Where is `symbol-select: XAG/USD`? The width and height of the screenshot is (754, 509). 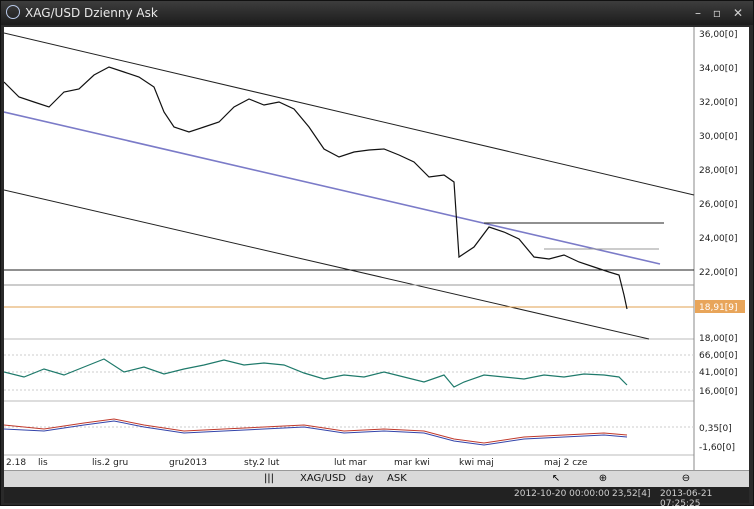
symbol-select: XAG/USD is located at coordinates (323, 478).